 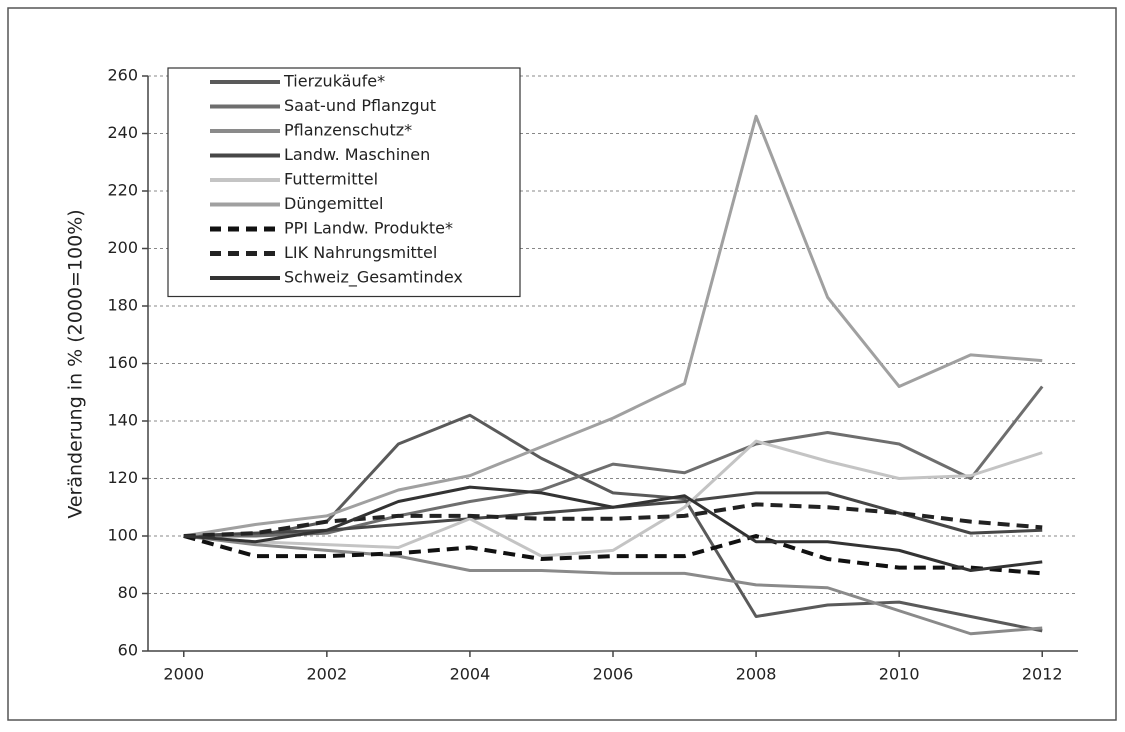 What do you see at coordinates (122, 247) in the screenshot?
I see `y-tick-label: 200` at bounding box center [122, 247].